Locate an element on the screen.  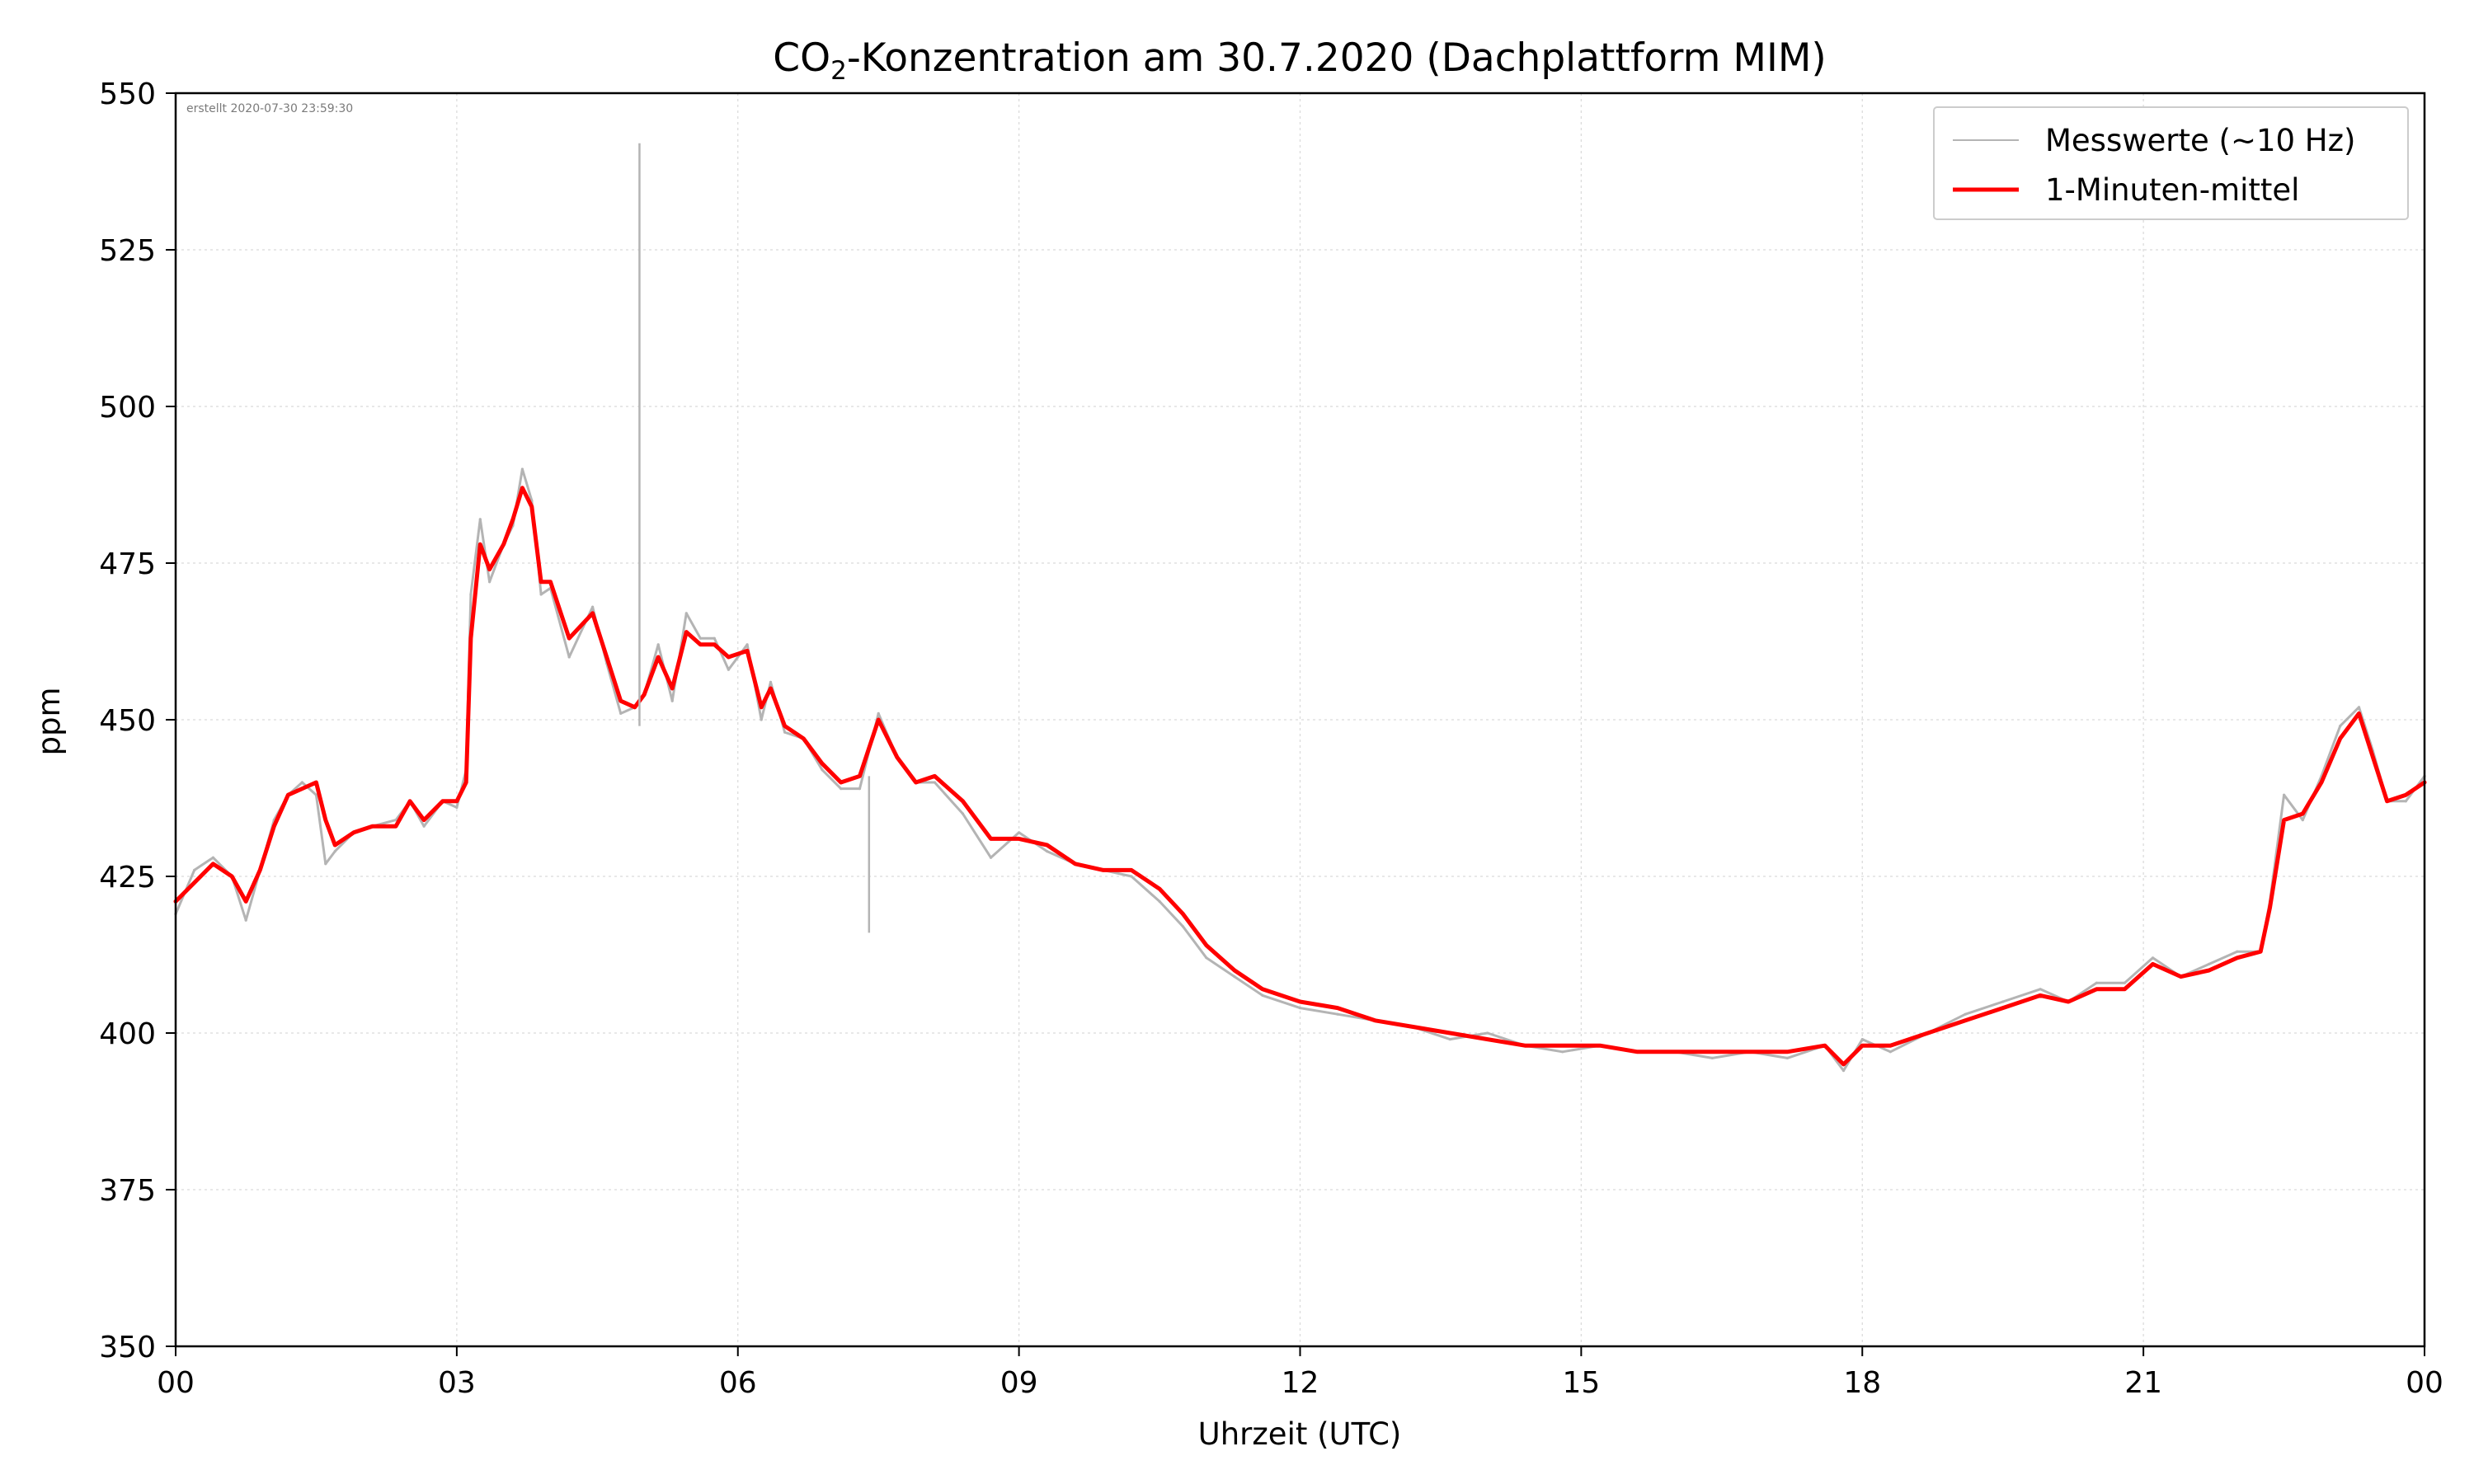
y-tick-label-2: 400 is located at coordinates (127, 1034).